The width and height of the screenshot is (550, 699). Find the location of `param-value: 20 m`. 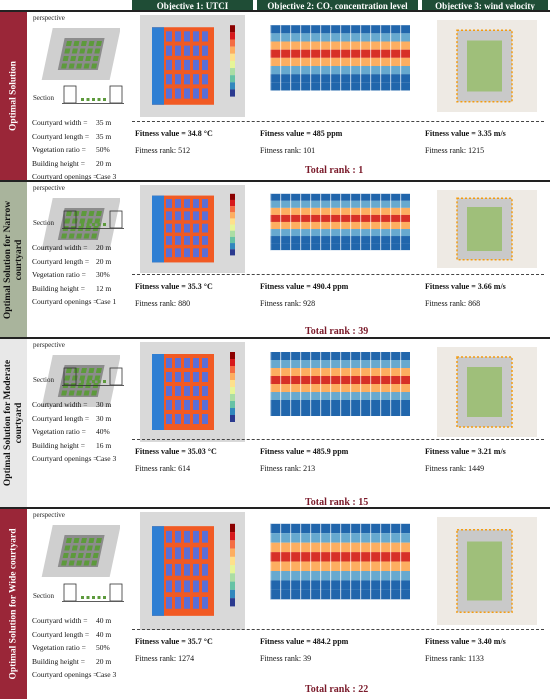

param-value: 20 m is located at coordinates (104, 247).